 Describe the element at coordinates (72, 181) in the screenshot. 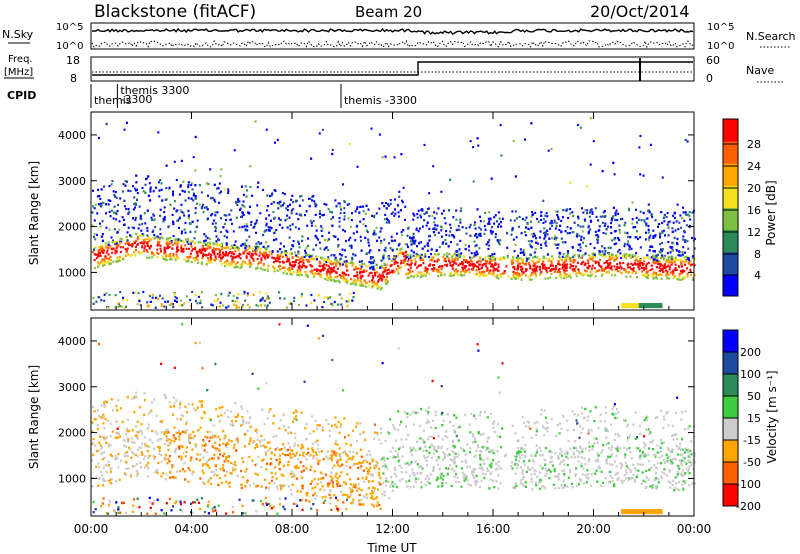

I see `y-tick-label: 3000` at that location.